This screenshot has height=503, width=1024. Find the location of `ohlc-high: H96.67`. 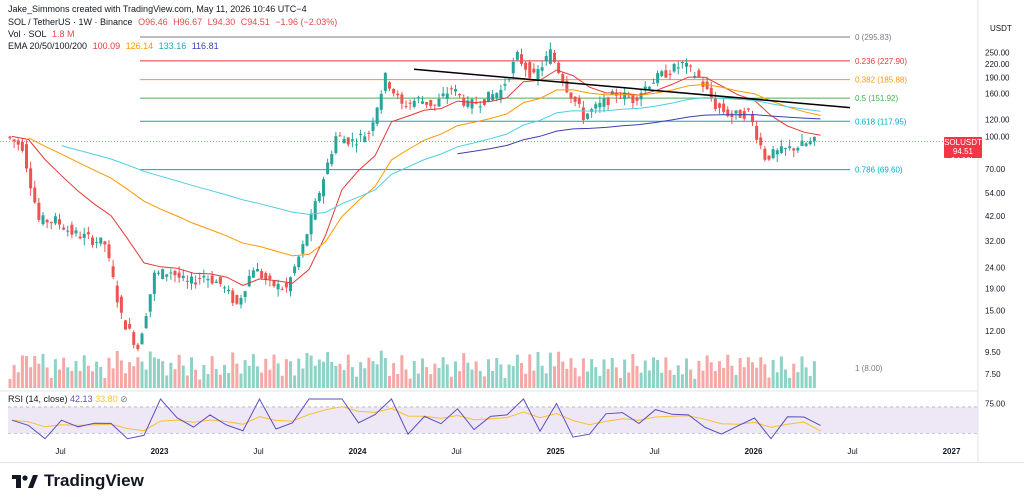

ohlc-high: H96.67 is located at coordinates (188, 22).